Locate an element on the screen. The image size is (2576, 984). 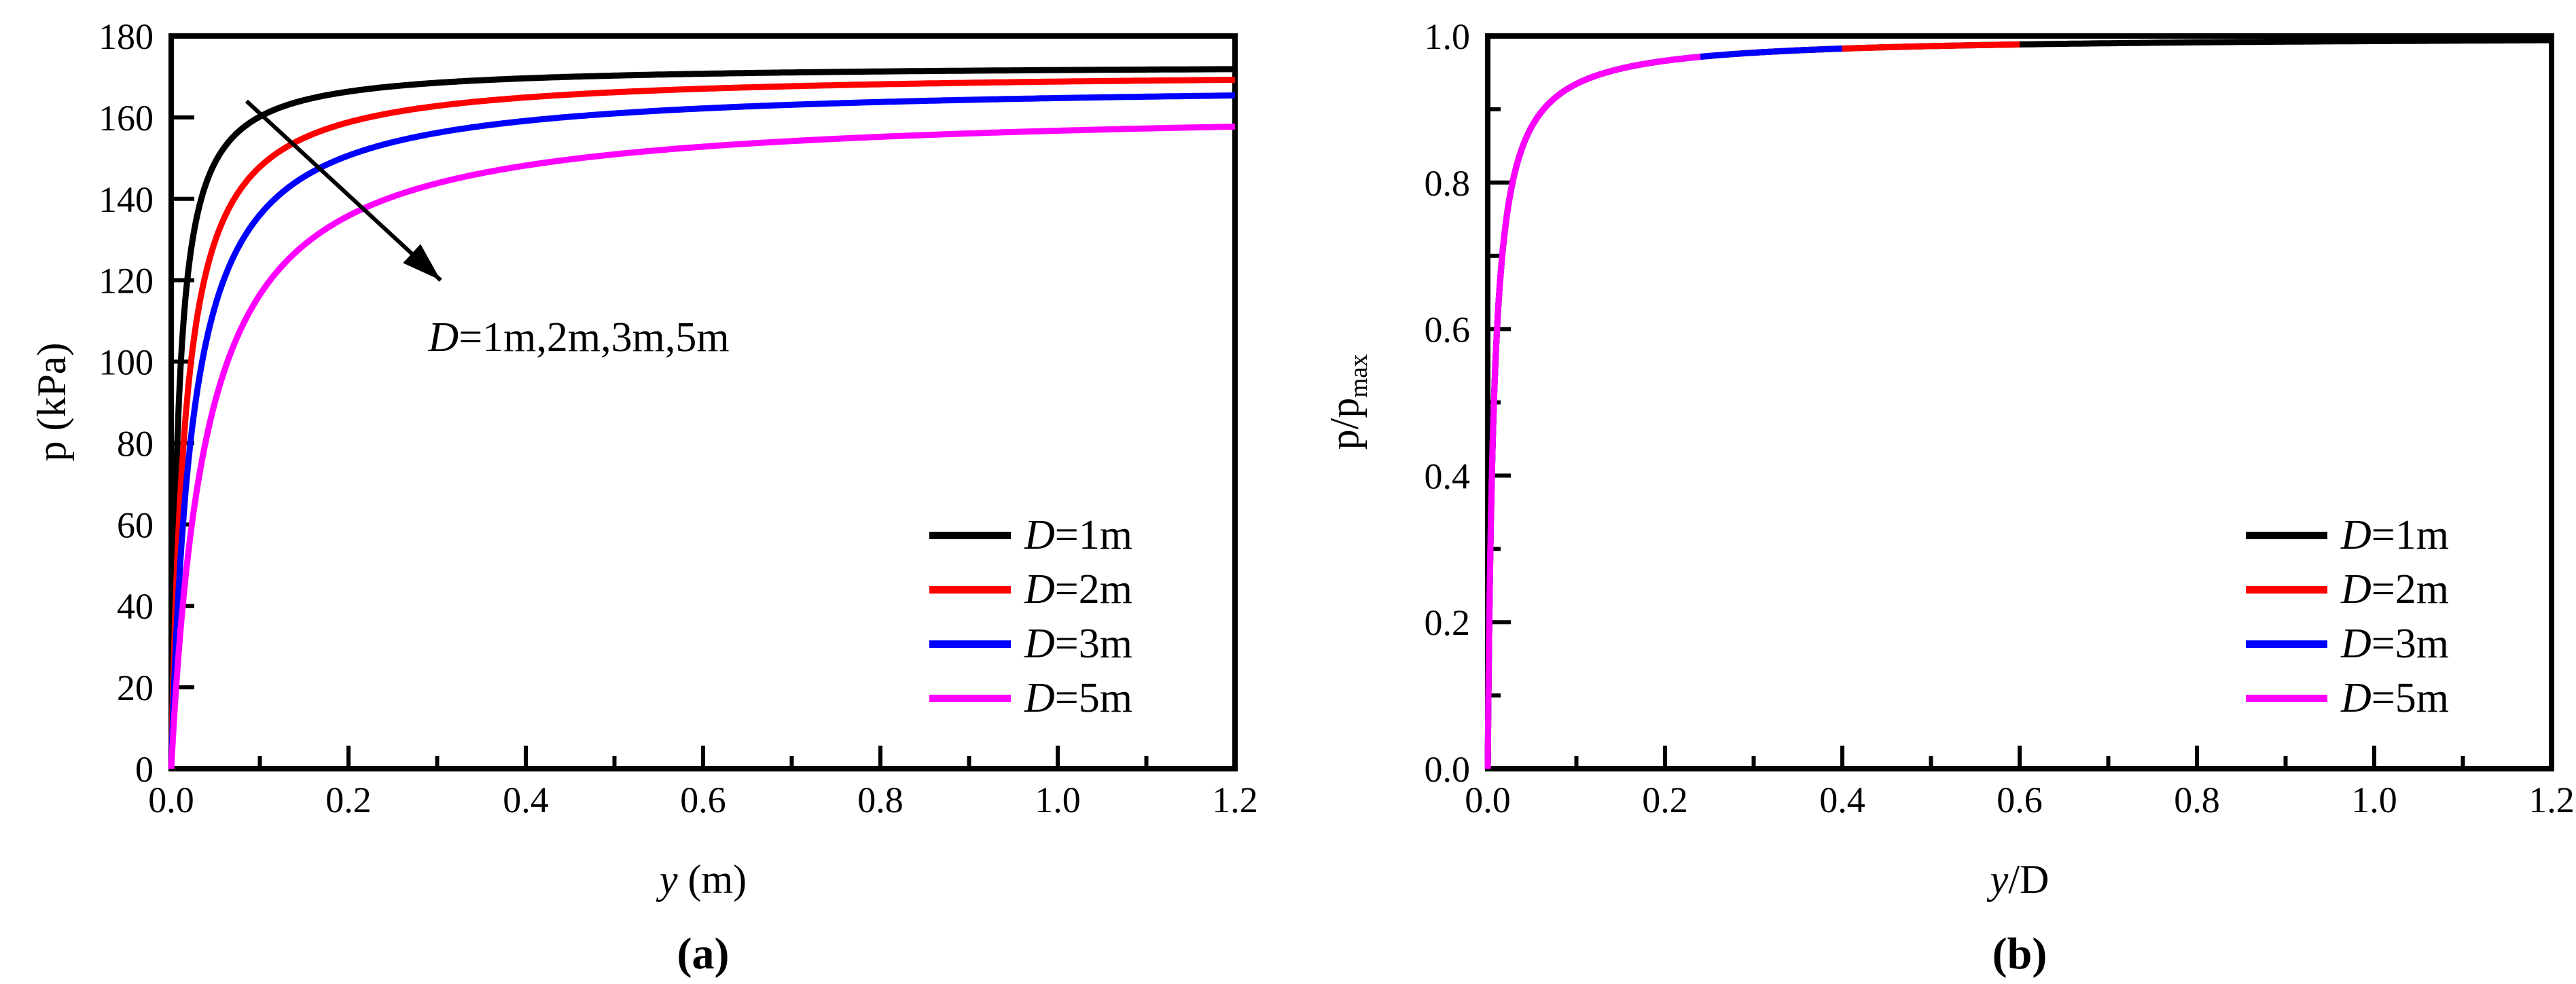
annotation-arrow is located at coordinates (343, 191).